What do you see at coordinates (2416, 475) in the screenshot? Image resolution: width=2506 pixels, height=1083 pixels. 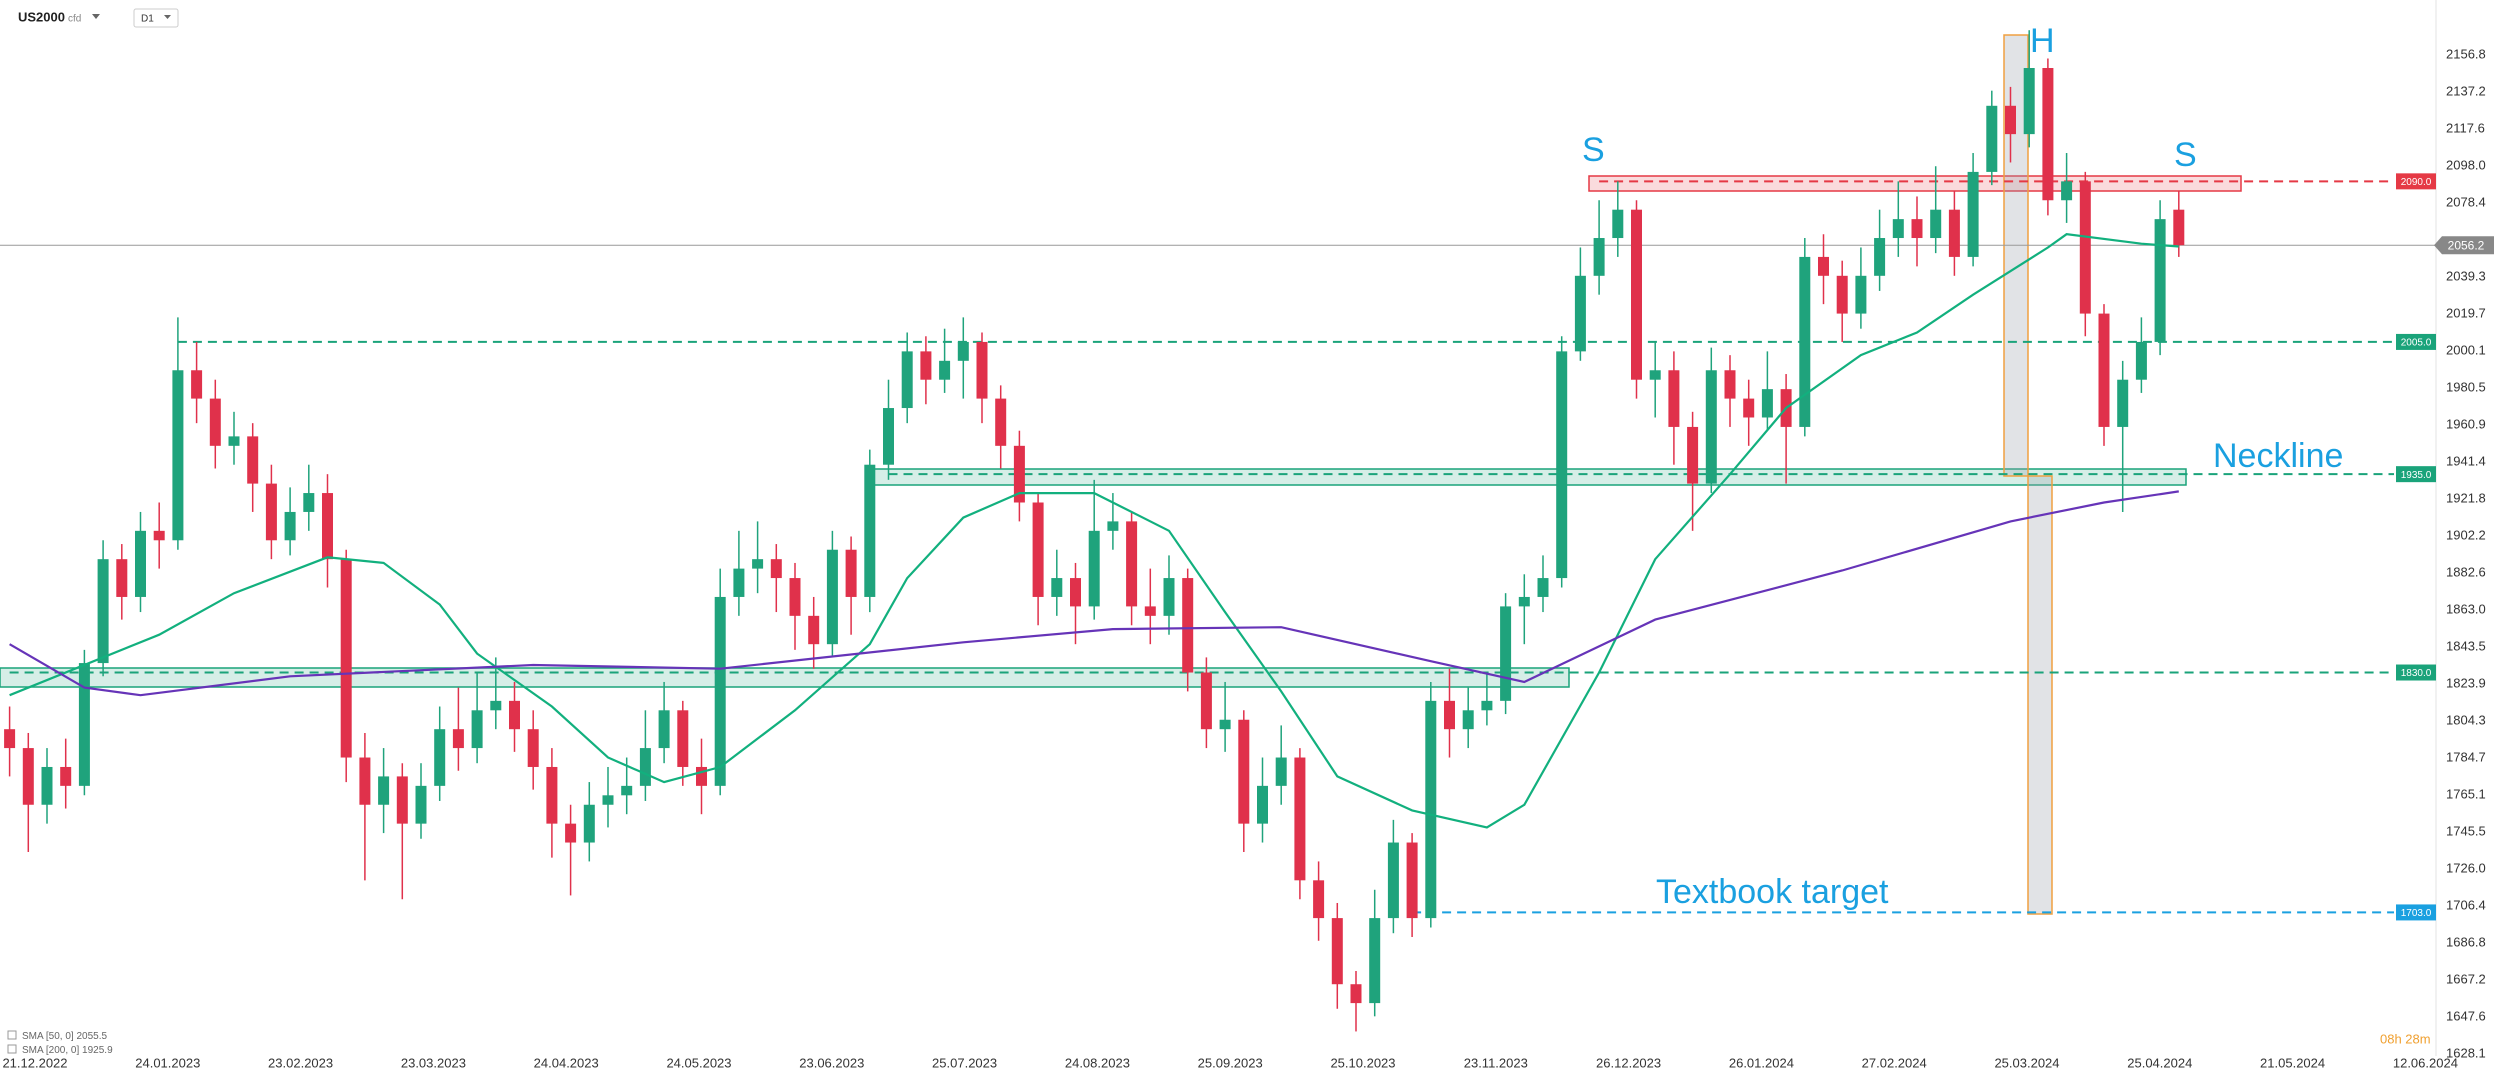 I see `level-label: 1935.0` at bounding box center [2416, 475].